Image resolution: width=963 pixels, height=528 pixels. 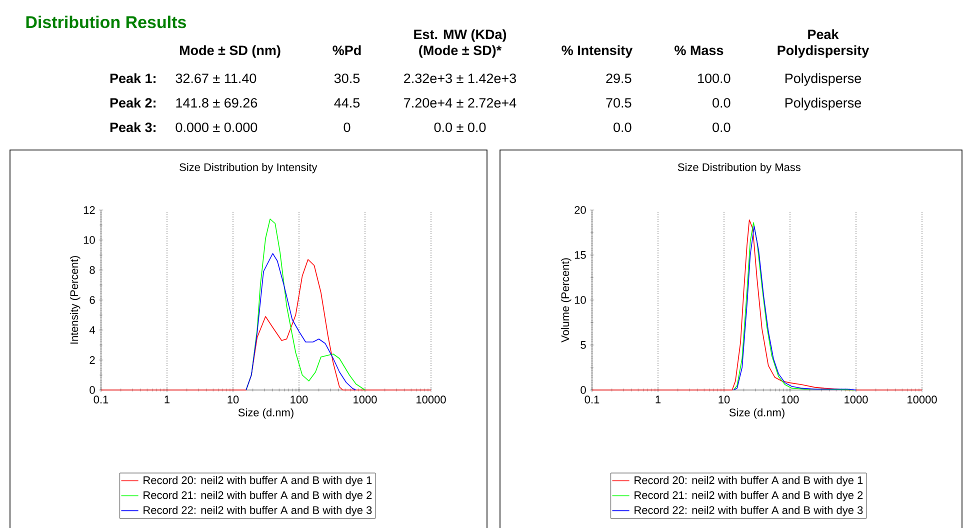 What do you see at coordinates (75, 300) in the screenshot?
I see `y-axis-title: Intensity (Percent)` at bounding box center [75, 300].